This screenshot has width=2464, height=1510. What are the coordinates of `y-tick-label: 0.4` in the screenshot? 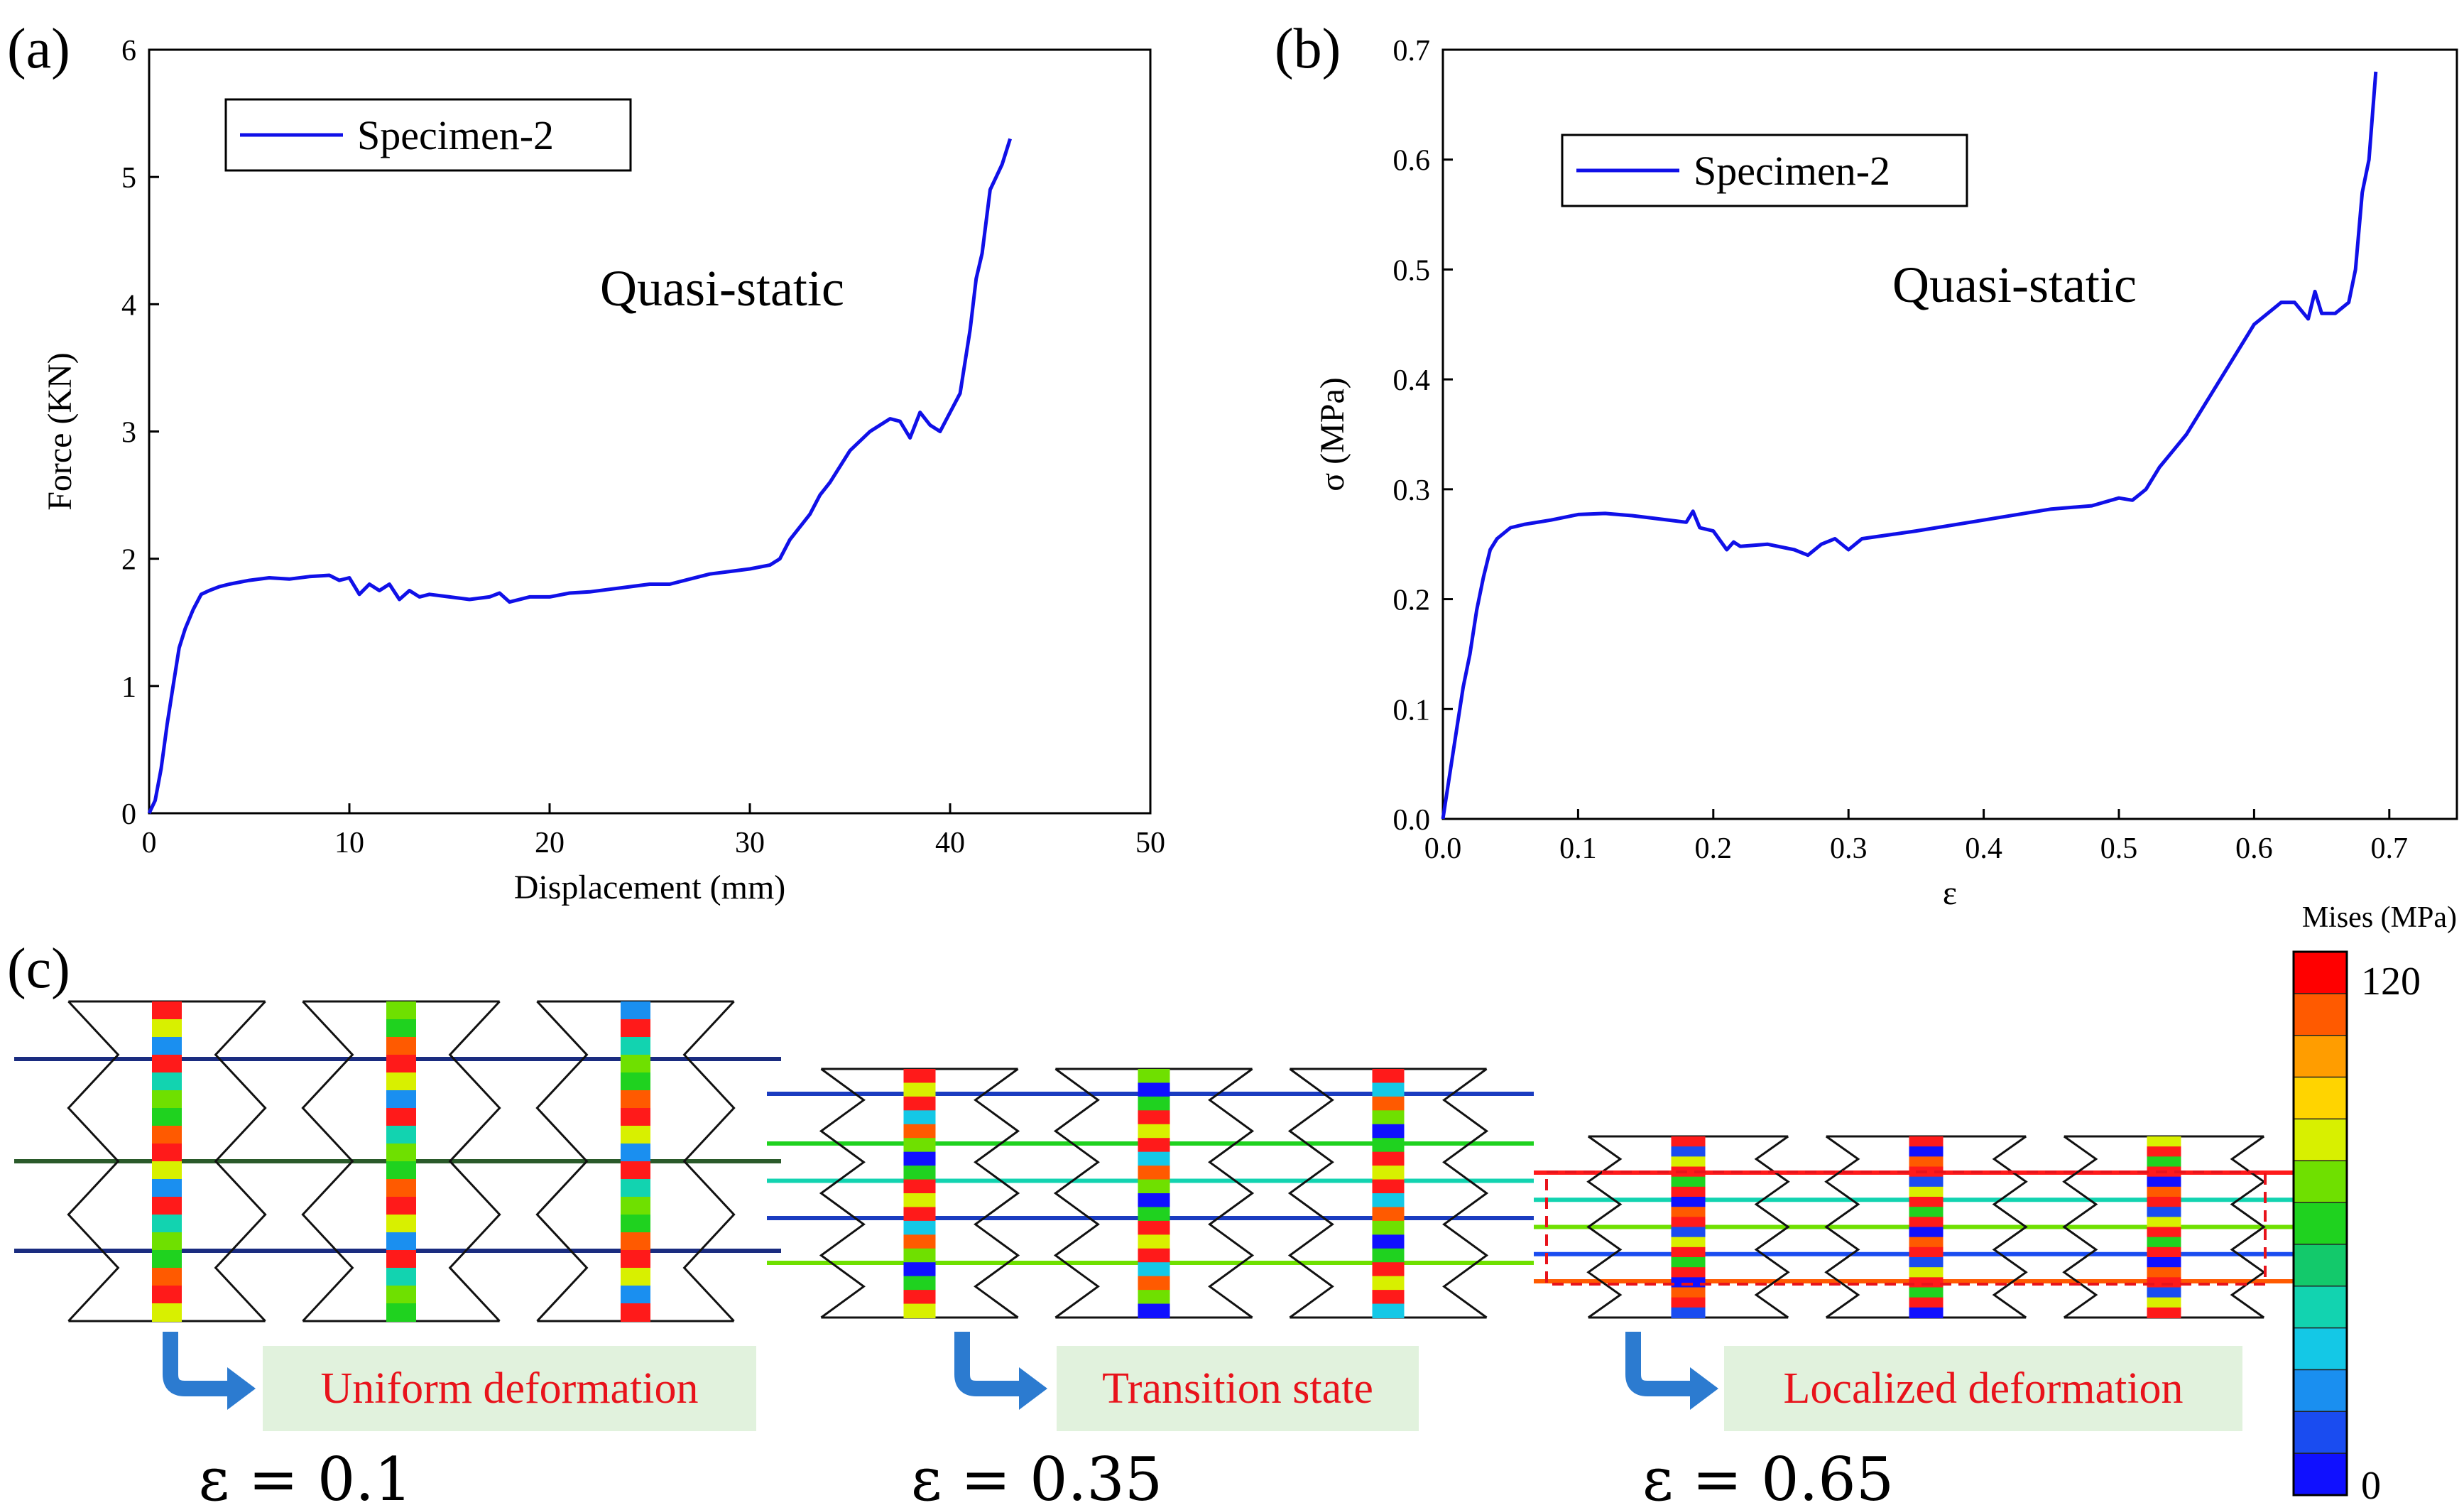 It's located at (1412, 380).